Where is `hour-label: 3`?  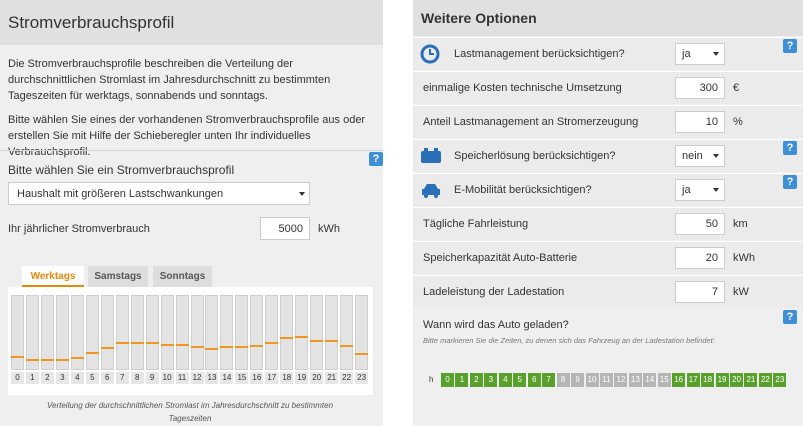 hour-label: 3 is located at coordinates (62, 378).